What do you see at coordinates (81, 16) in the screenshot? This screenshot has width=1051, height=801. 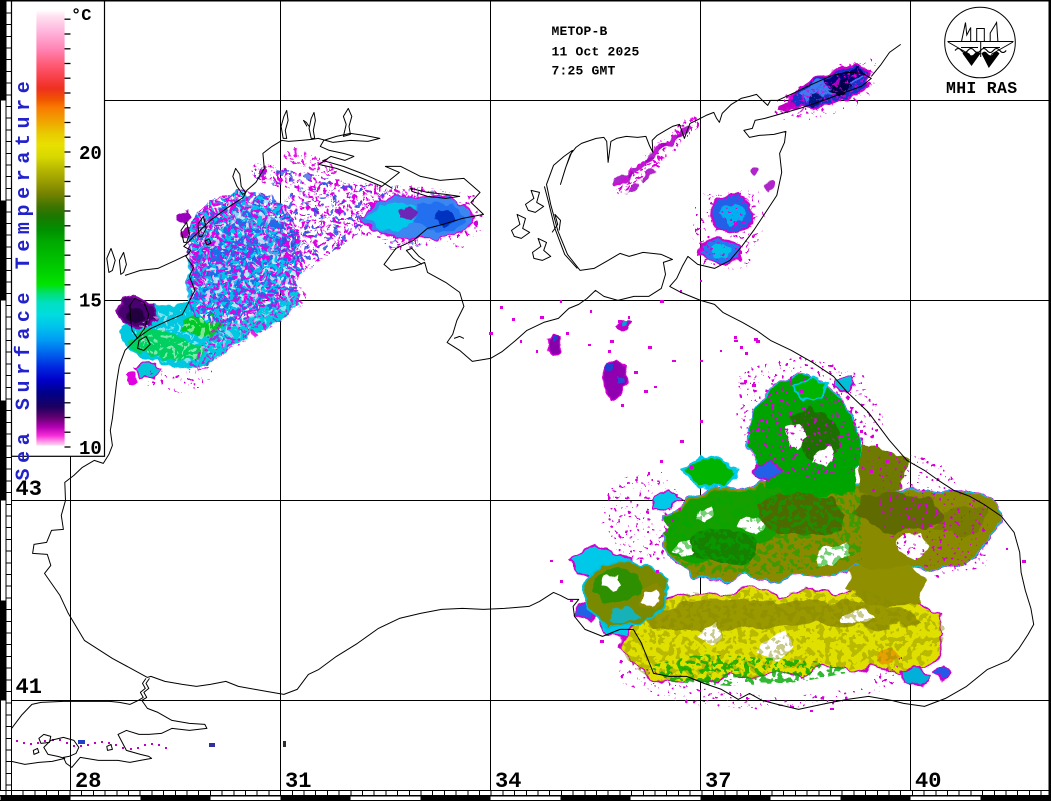 I see `svg-text: °C` at bounding box center [81, 16].